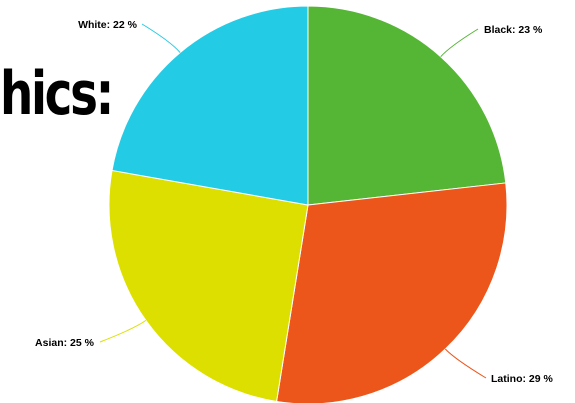  Describe the element at coordinates (108, 25) in the screenshot. I see `data-label-white: White: 22 %` at that location.